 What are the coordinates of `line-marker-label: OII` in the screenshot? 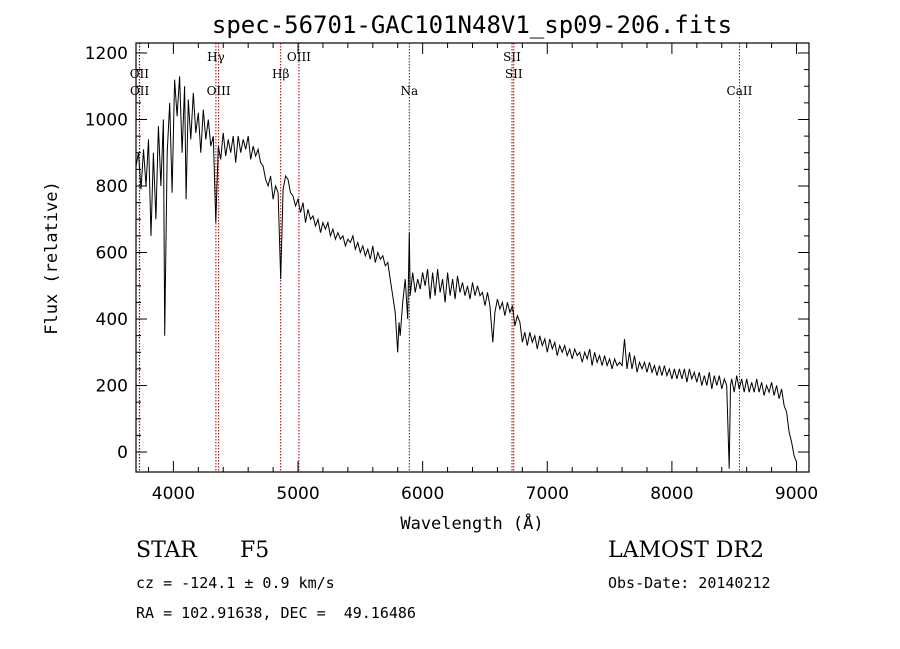 It's located at (140, 91).